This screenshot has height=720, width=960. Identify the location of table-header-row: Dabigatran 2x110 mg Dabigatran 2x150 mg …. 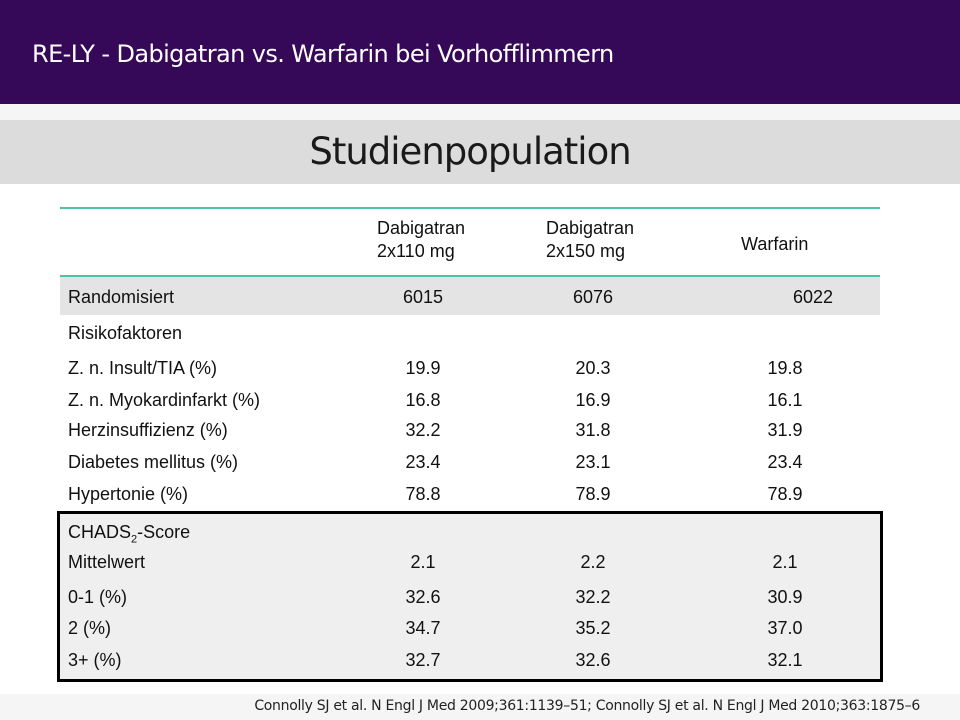
(470, 242).